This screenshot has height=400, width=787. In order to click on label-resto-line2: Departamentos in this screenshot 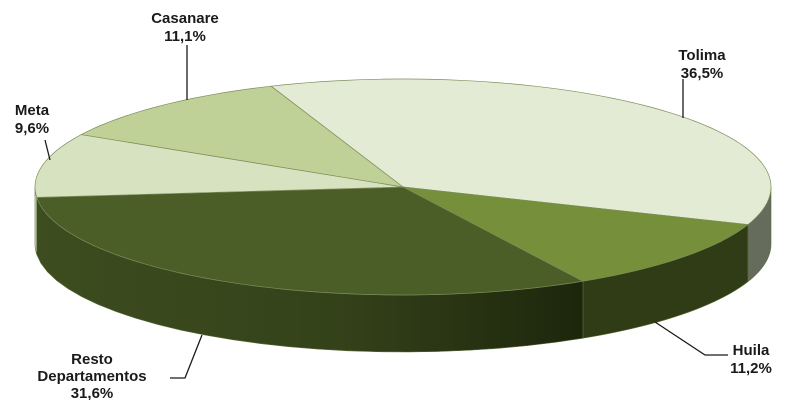, I will do `click(91, 376)`.